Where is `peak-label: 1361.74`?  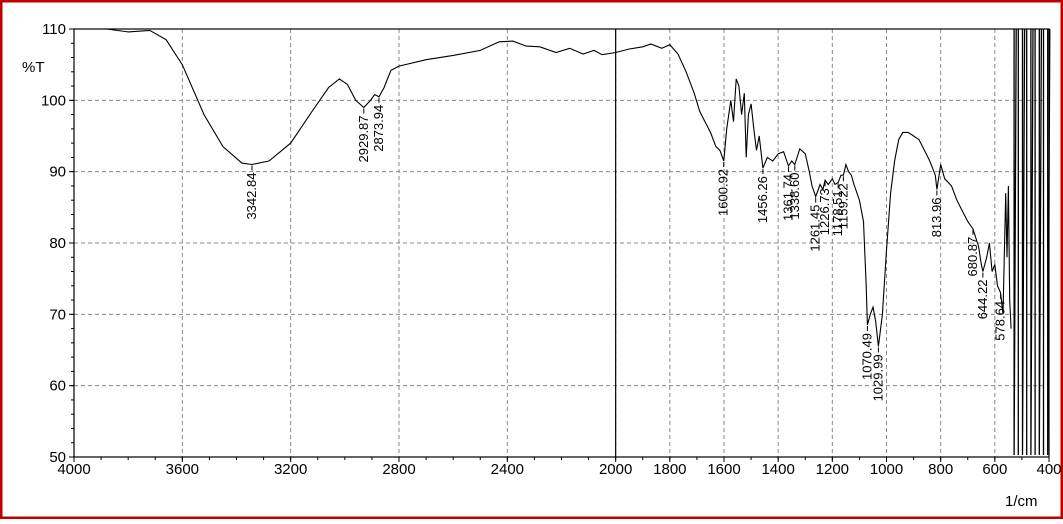
peak-label: 1361.74 is located at coordinates (788, 197).